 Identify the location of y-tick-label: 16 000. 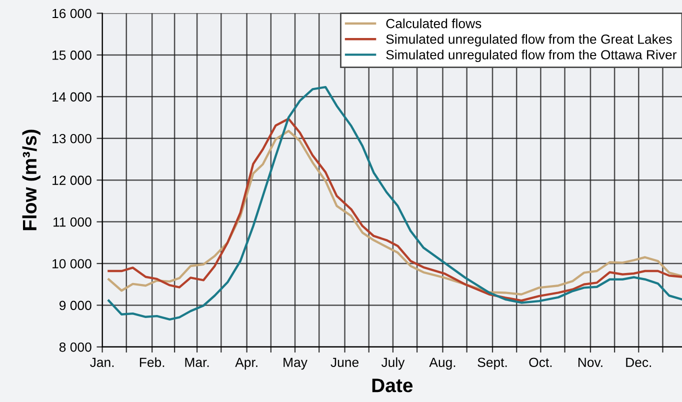
(72, 13).